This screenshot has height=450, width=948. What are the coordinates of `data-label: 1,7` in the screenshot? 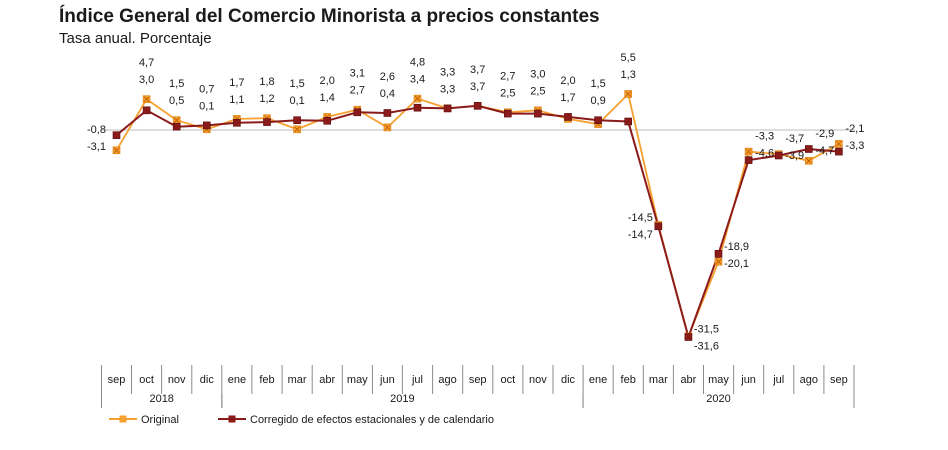 It's located at (236, 83).